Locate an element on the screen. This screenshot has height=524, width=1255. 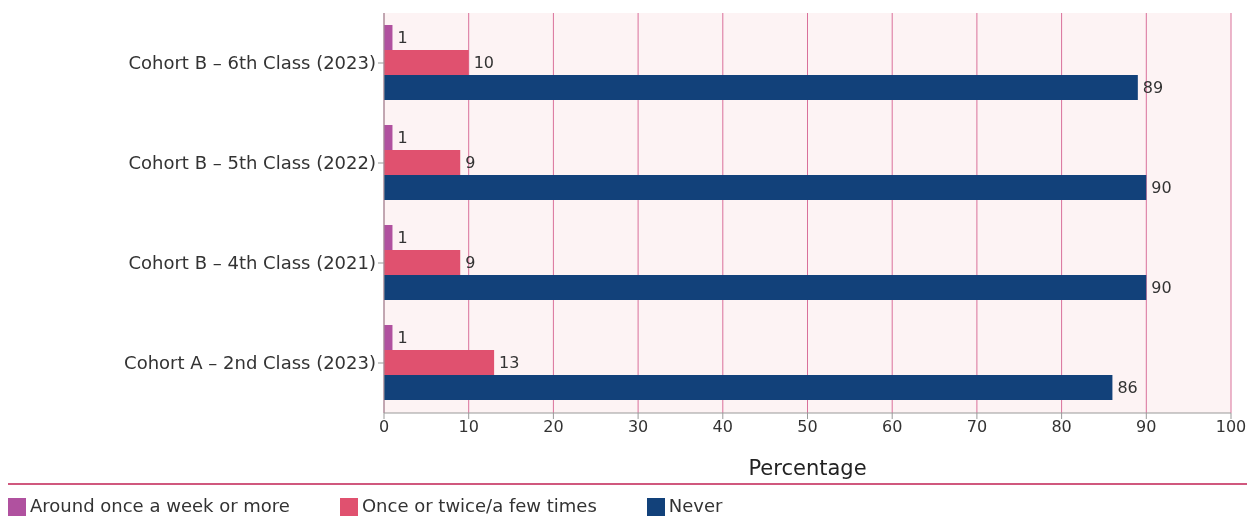
x-tick-label: 100 is located at coordinates (1231, 427).